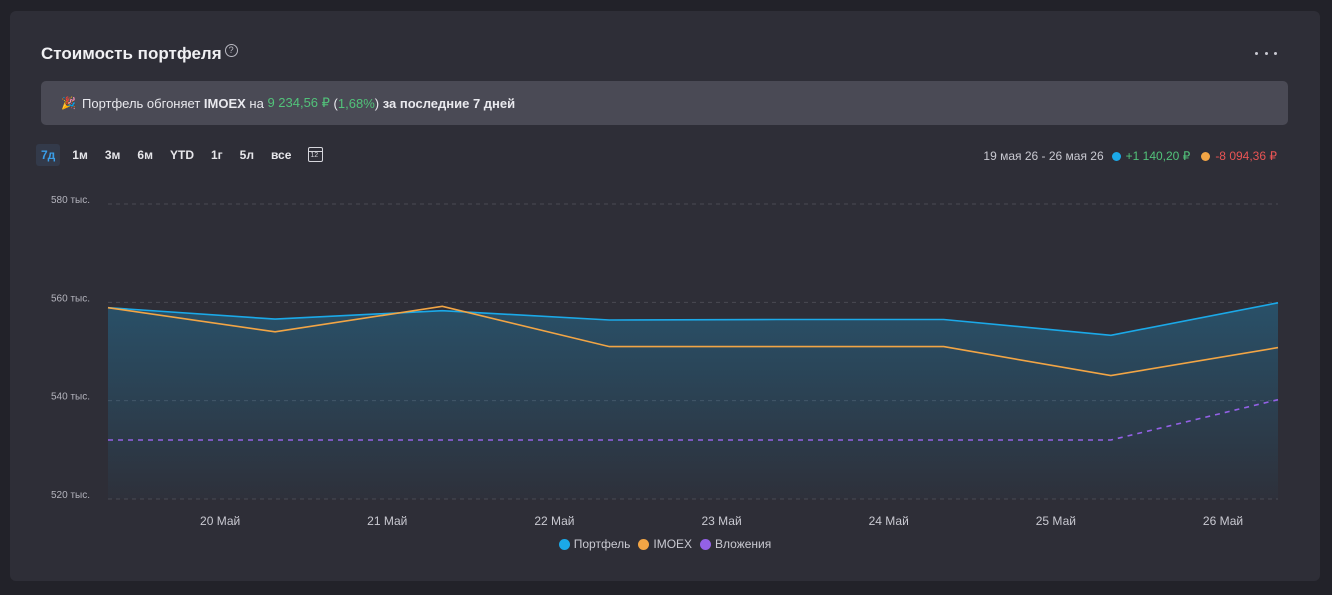  Describe the element at coordinates (70, 298) in the screenshot. I see `y-tick-label: 560 тыс.` at that location.